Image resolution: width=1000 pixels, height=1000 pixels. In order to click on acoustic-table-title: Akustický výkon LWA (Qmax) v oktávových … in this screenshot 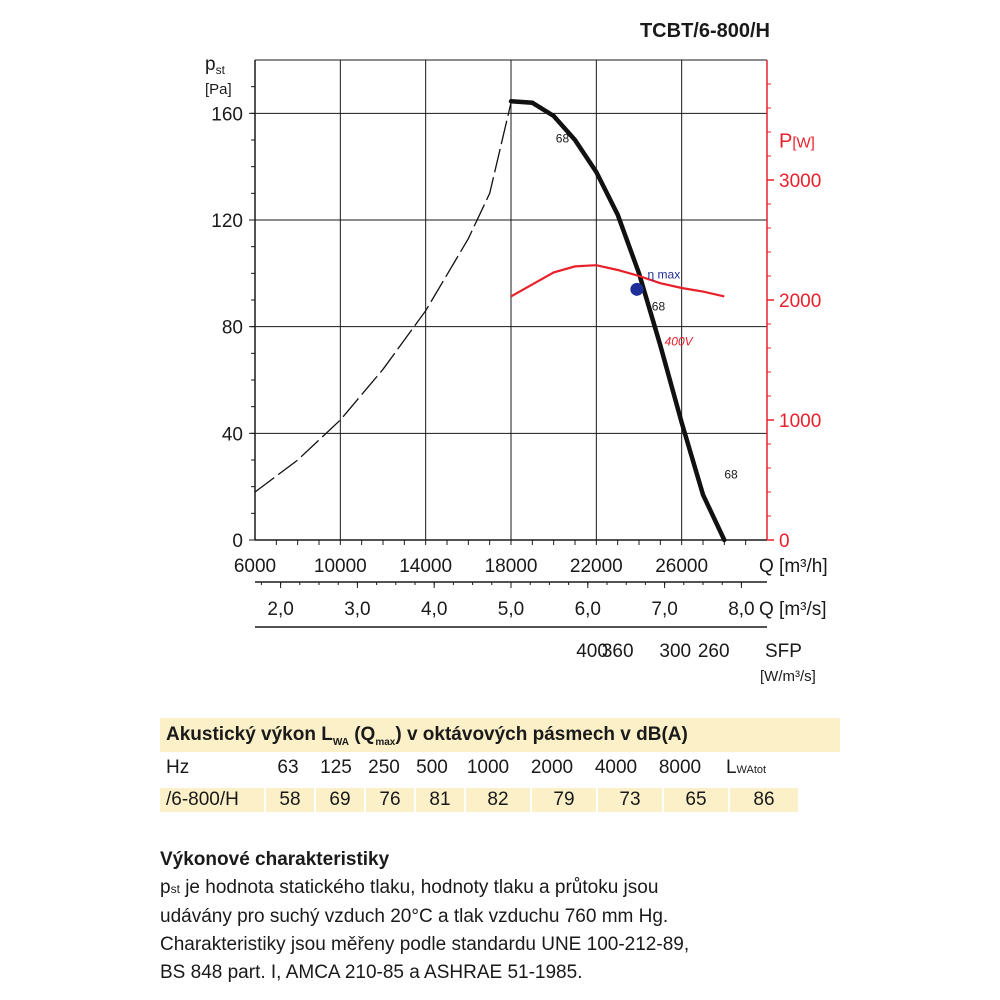, I will do `click(500, 735)`.